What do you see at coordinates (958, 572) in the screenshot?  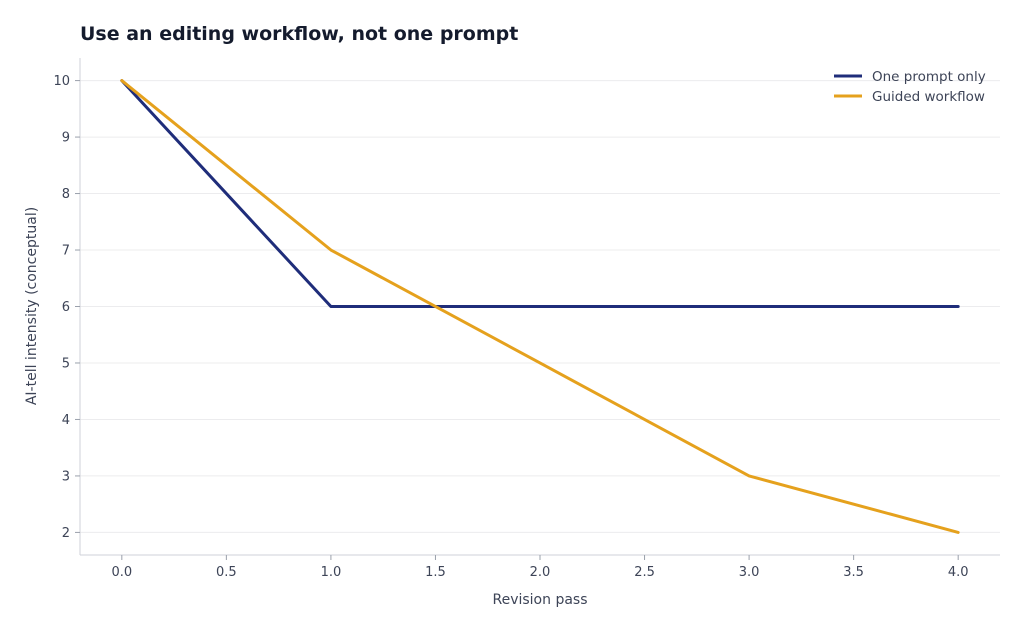 I see `x-tick-label: 4.0` at bounding box center [958, 572].